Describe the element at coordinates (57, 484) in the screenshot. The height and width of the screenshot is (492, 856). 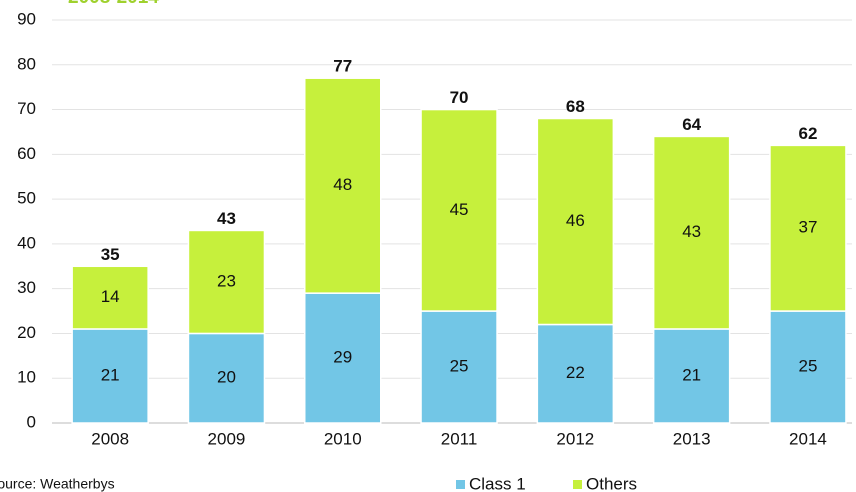
I see `source-note: Source: Weatherbys` at that location.